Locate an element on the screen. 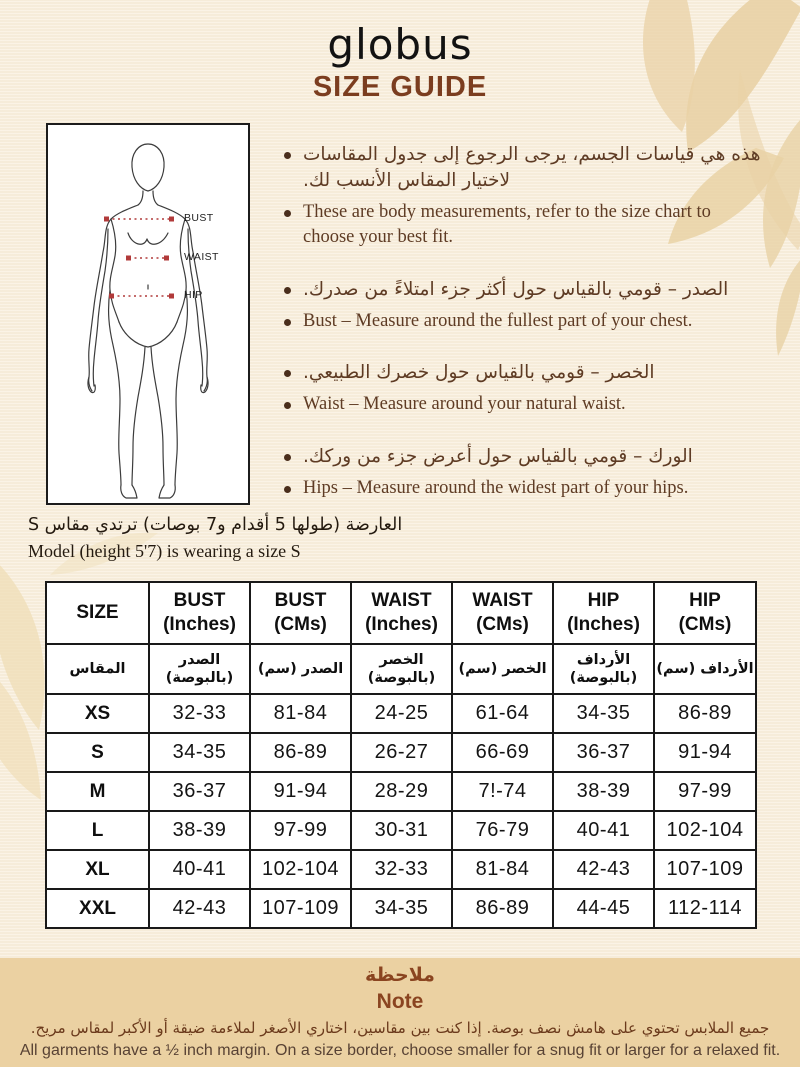  column-header-ar: الصدر (سم) is located at coordinates (300, 669).